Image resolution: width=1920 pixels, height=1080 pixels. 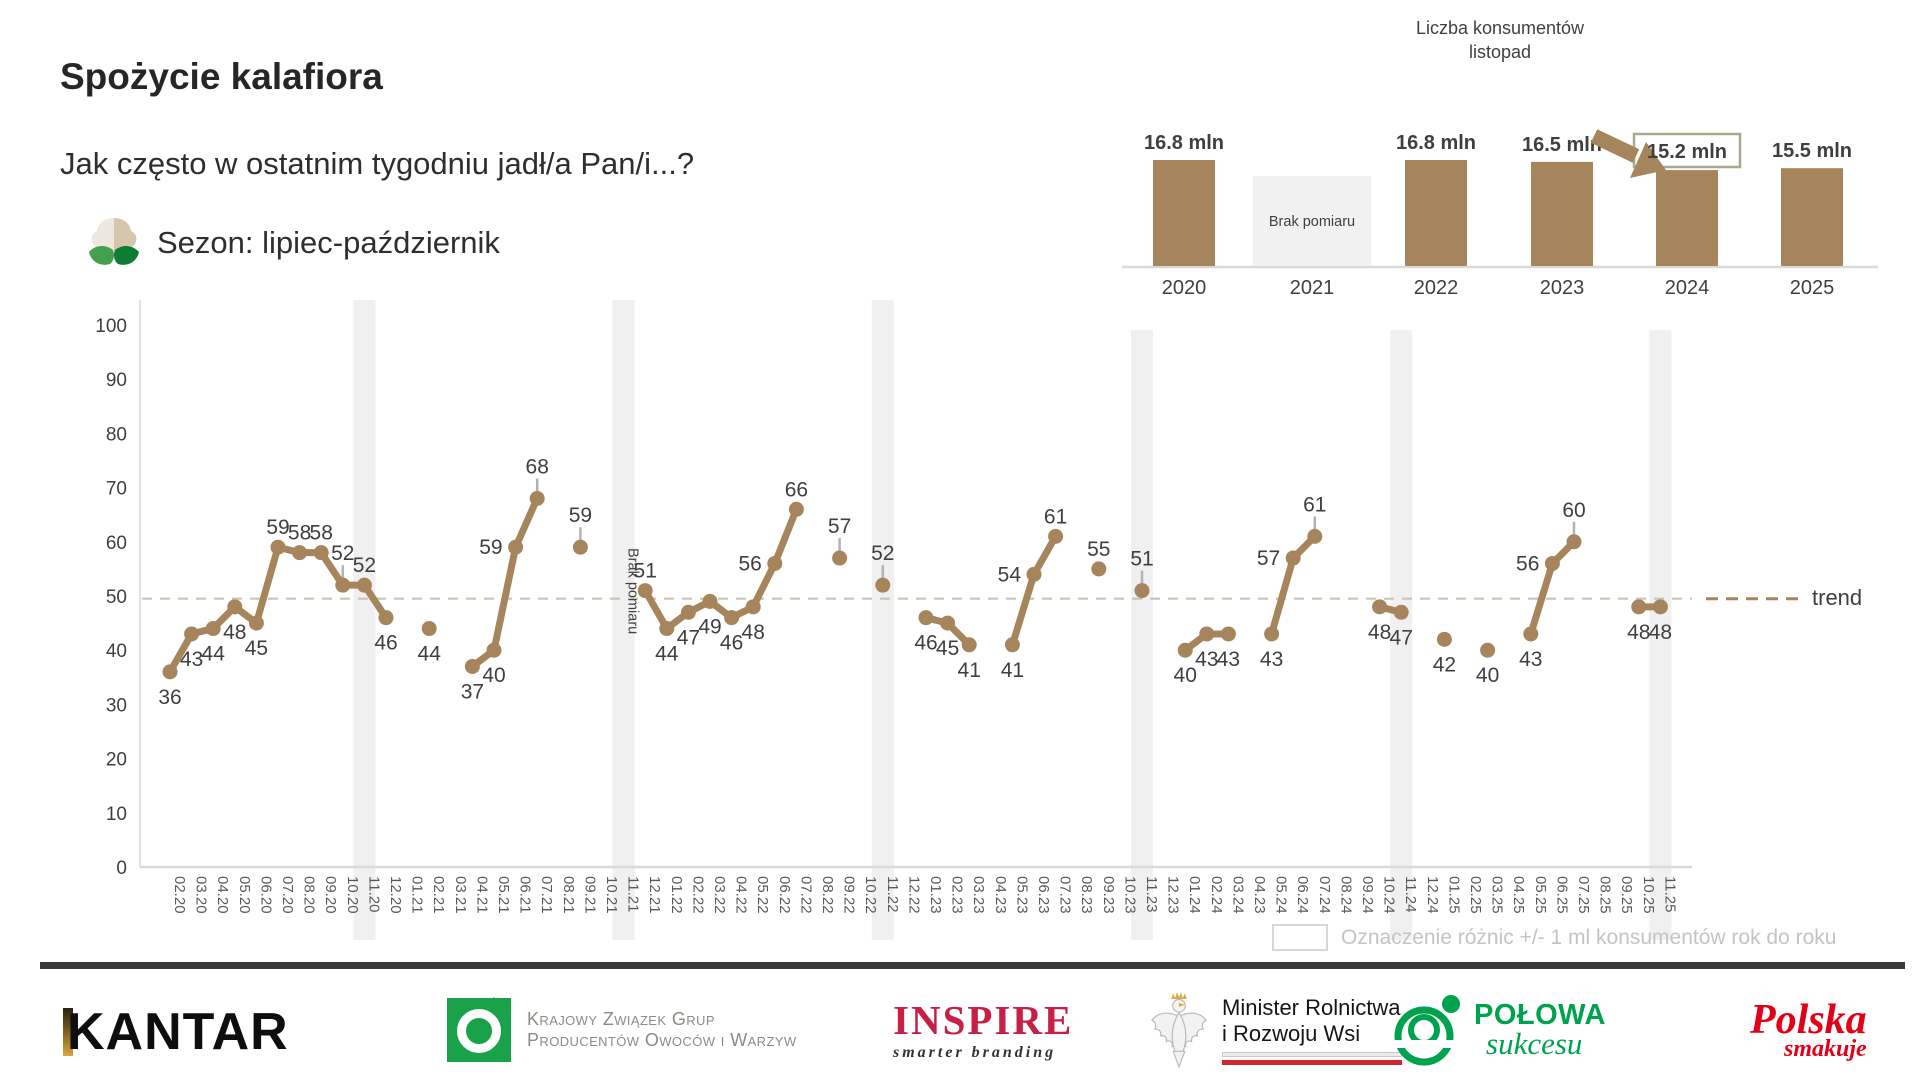 What do you see at coordinates (438, 895) in the screenshot?
I see `x-tick-label: 02.21` at bounding box center [438, 895].